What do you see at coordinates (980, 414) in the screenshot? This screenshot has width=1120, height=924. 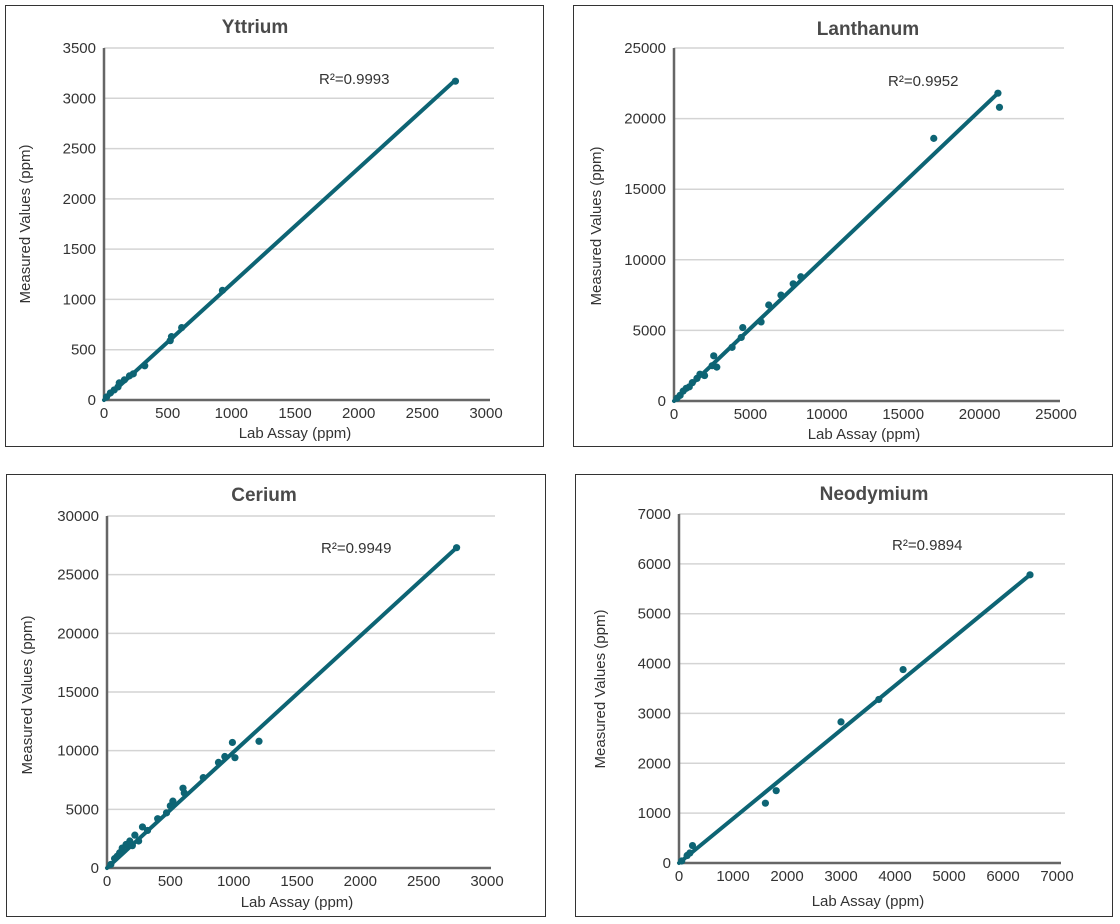 I see `x-tick-label: 20000` at bounding box center [980, 414].